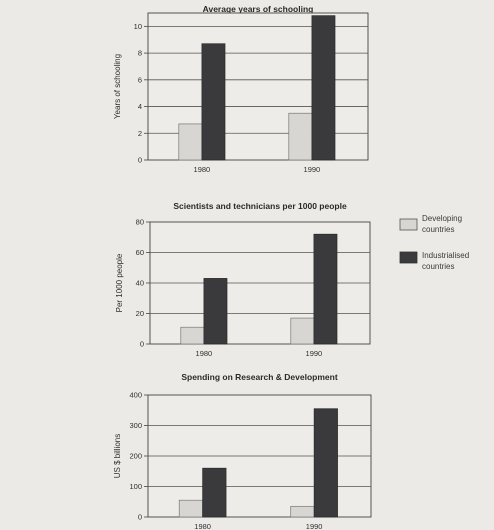 The image size is (494, 530). I want to click on chart-1-ytick-label: 8, so click(140, 53).